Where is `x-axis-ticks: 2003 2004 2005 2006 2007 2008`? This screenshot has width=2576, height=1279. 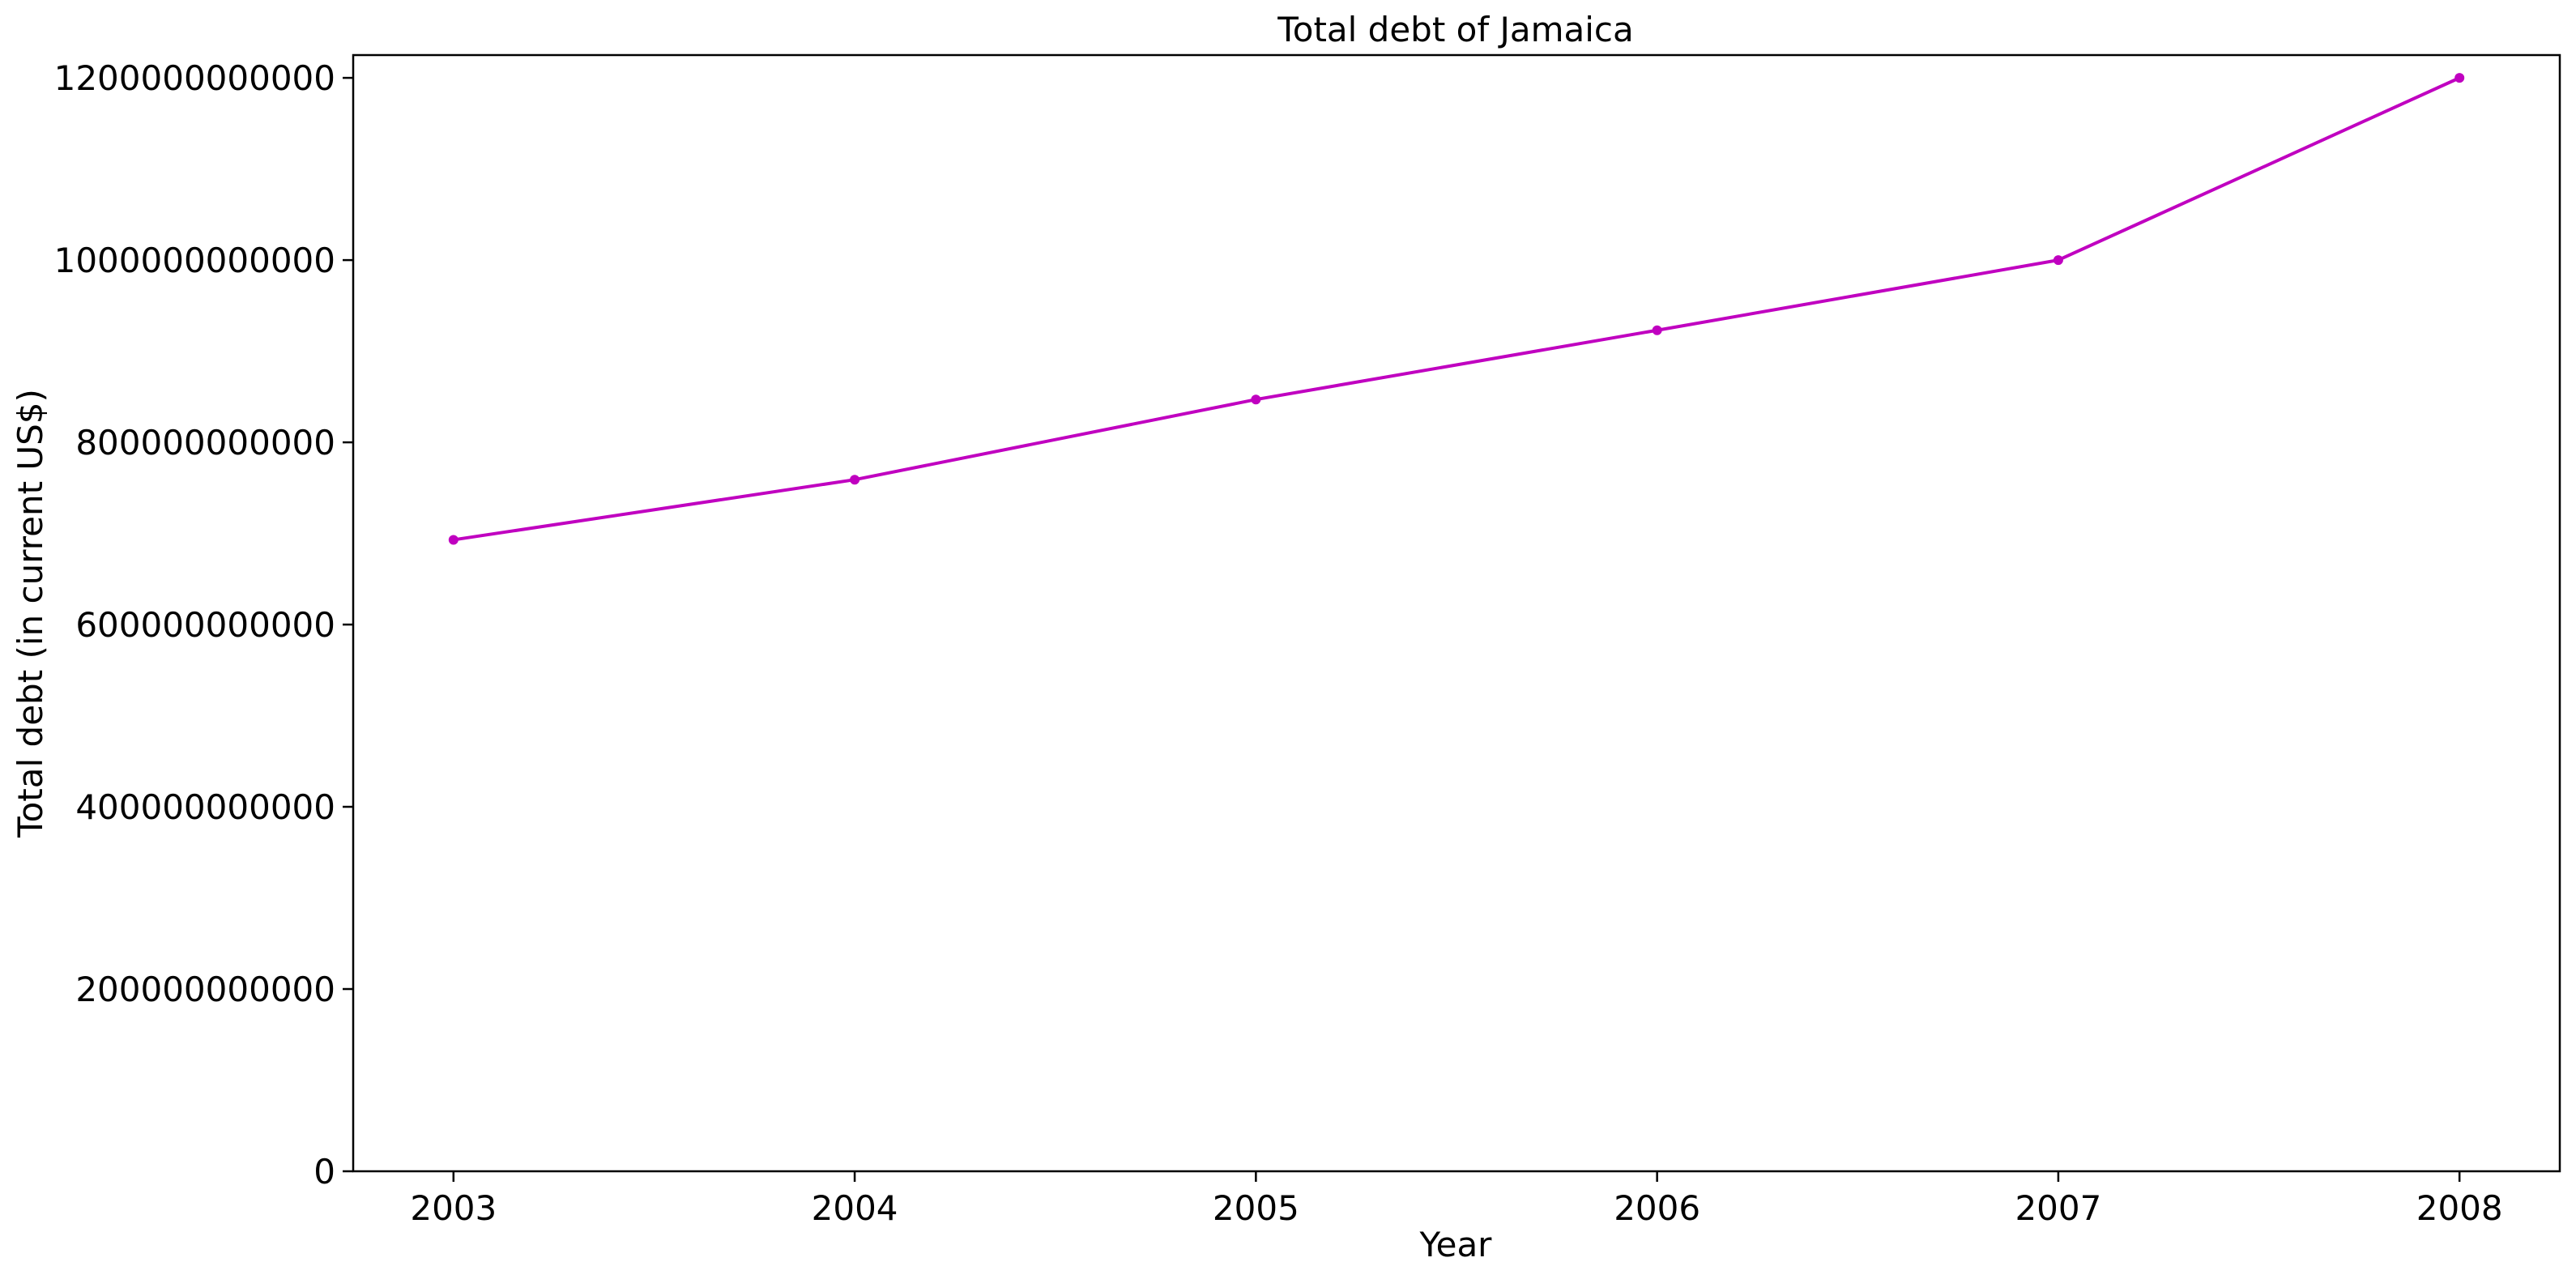
x-axis-ticks: 2003 2004 2005 2006 2007 2008 is located at coordinates (1457, 1199).